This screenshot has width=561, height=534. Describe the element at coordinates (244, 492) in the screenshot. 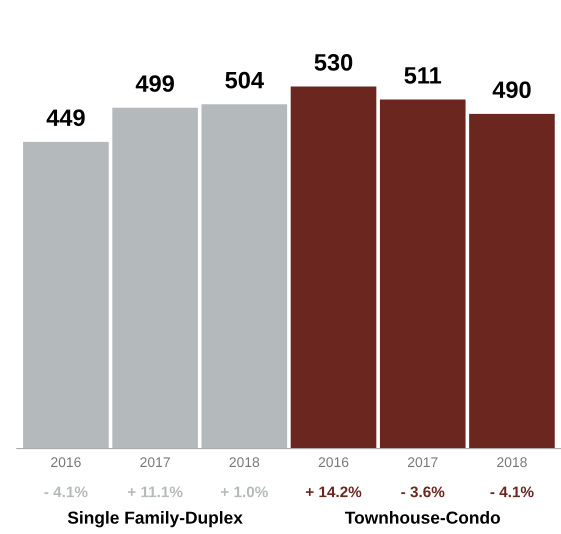

I see `text: + 1.0%` at that location.